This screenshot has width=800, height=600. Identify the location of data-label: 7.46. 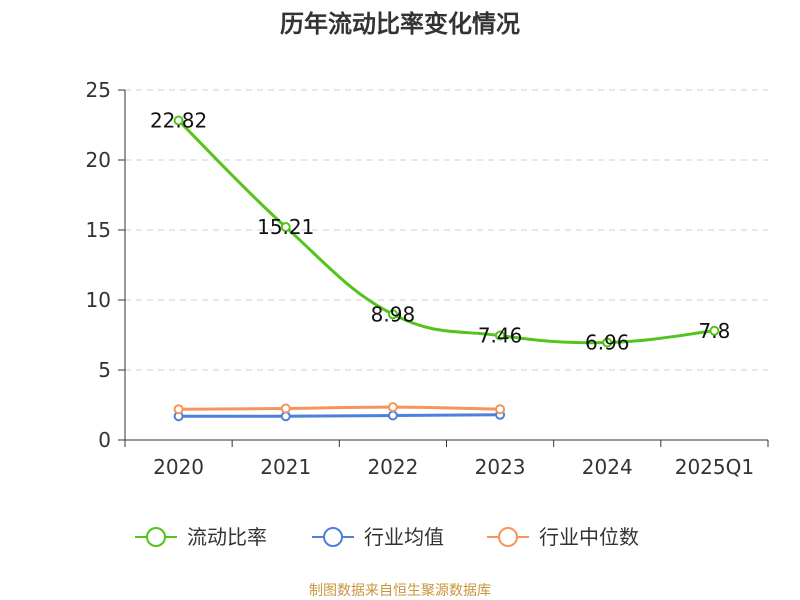
(500, 336).